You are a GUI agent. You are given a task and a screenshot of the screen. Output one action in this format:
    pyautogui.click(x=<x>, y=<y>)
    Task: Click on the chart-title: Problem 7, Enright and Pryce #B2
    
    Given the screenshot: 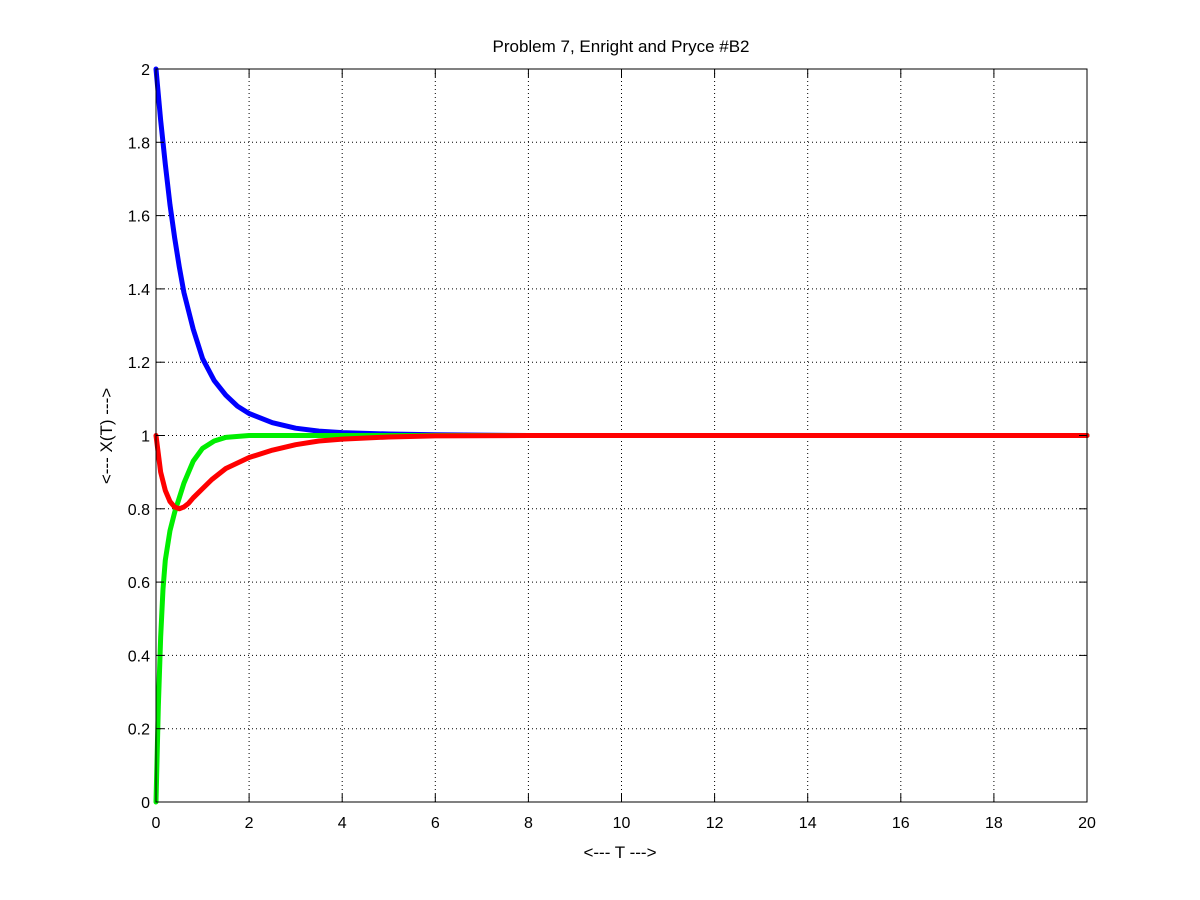 What is the action you would take?
    pyautogui.click(x=620, y=46)
    